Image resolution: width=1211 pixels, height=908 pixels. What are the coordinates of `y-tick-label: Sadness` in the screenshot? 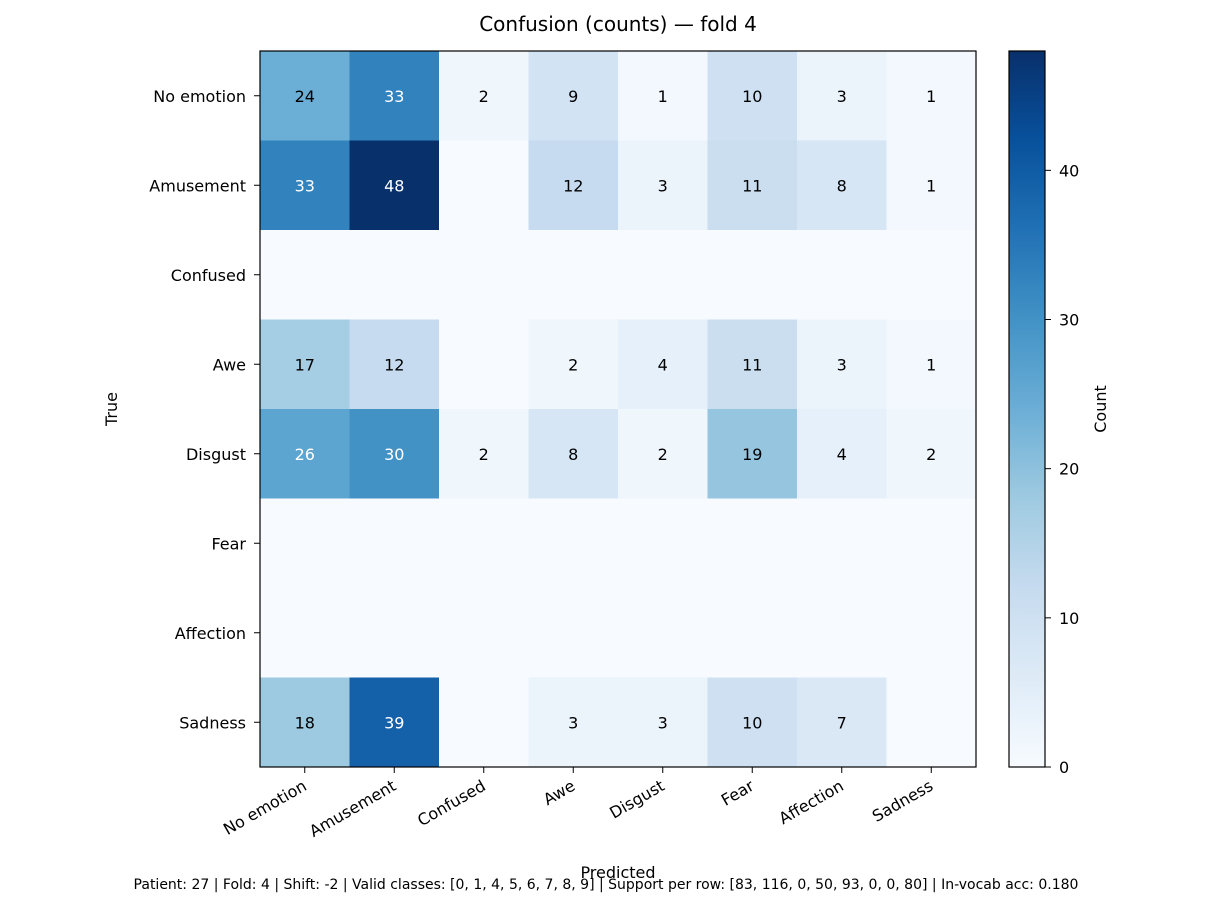 It's located at (212, 722).